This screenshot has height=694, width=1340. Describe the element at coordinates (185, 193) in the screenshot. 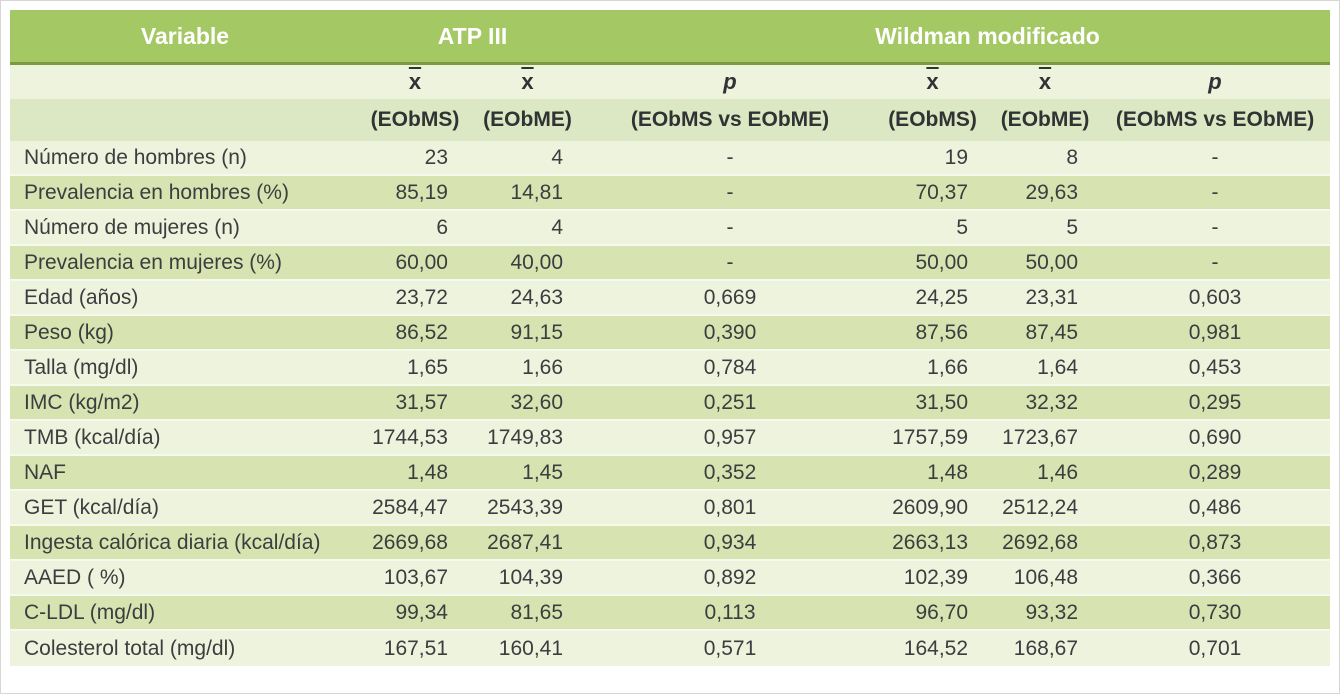

I see `variable-cell: Prevalencia en hombres (%)` at that location.